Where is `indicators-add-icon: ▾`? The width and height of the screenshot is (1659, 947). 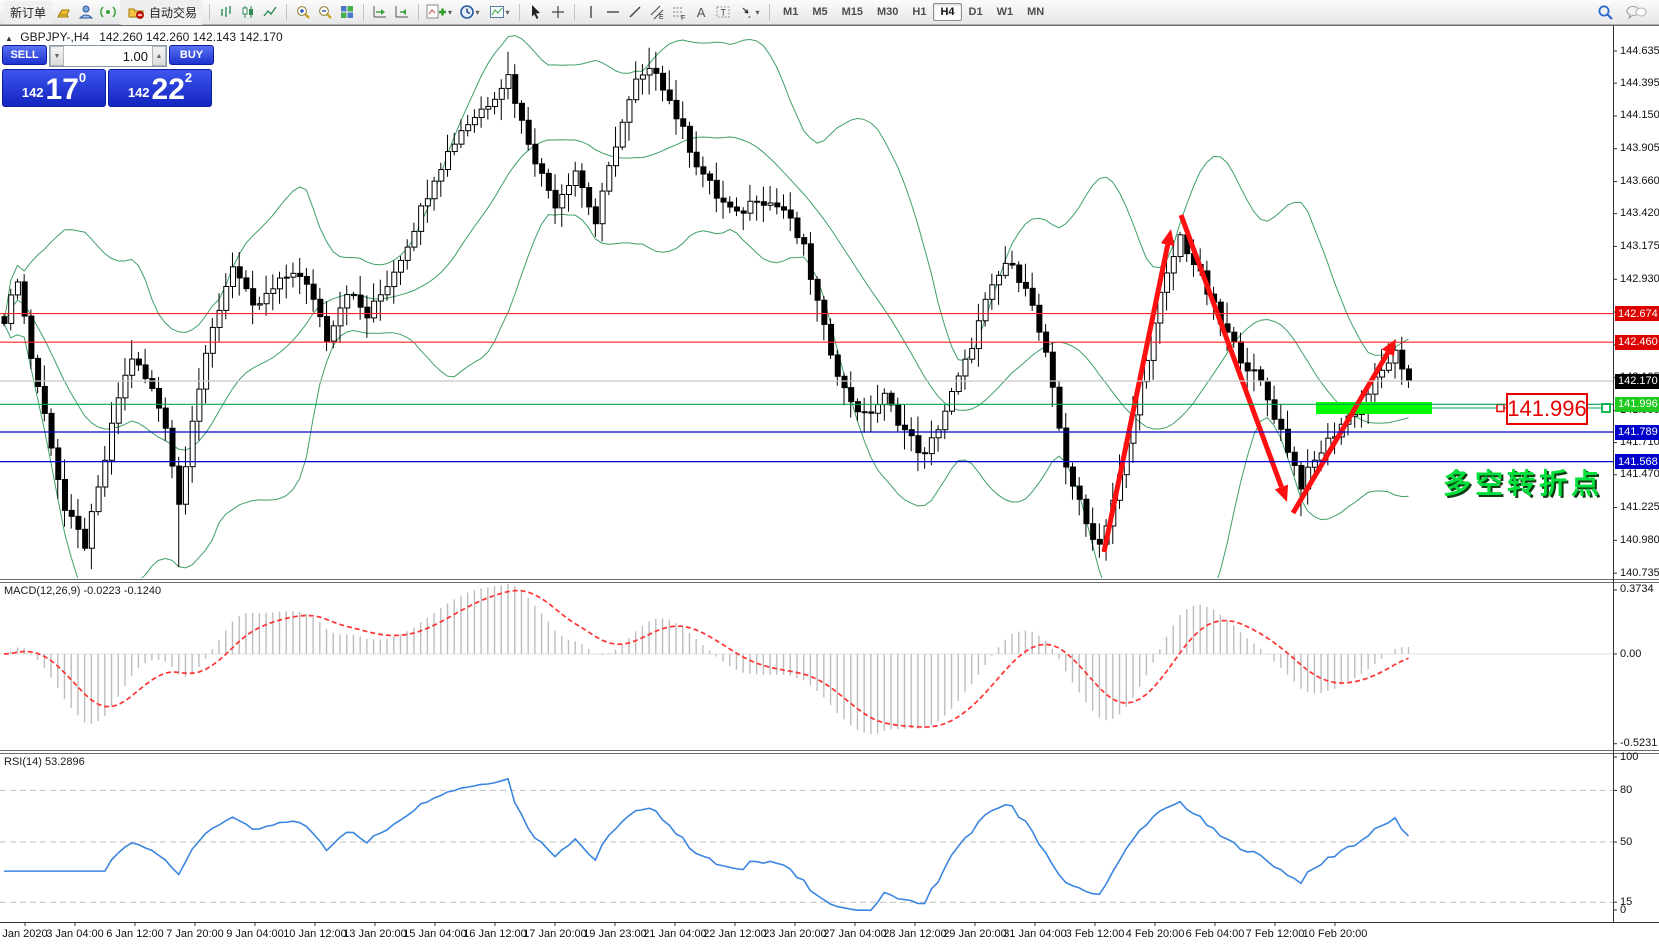
indicators-add-icon: ▾ is located at coordinates (439, 12).